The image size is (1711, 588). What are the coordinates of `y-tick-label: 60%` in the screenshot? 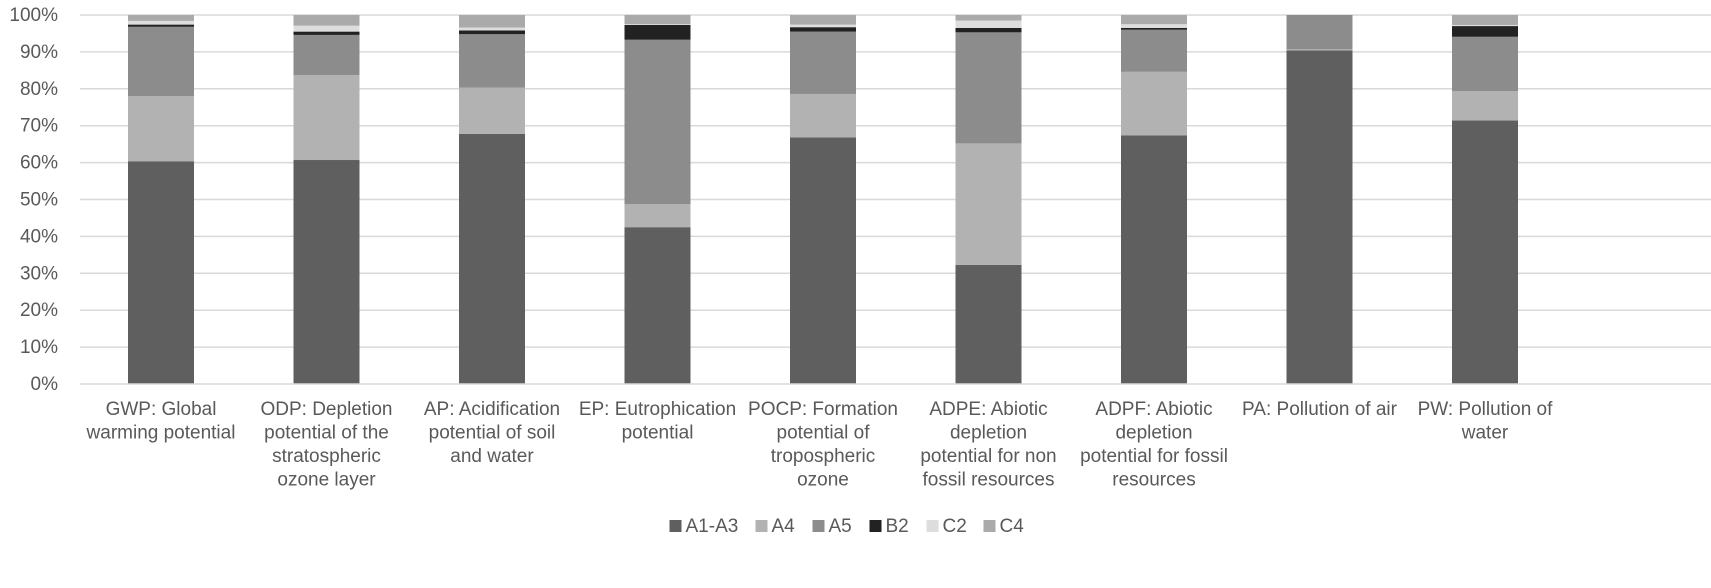 It's located at (39, 163).